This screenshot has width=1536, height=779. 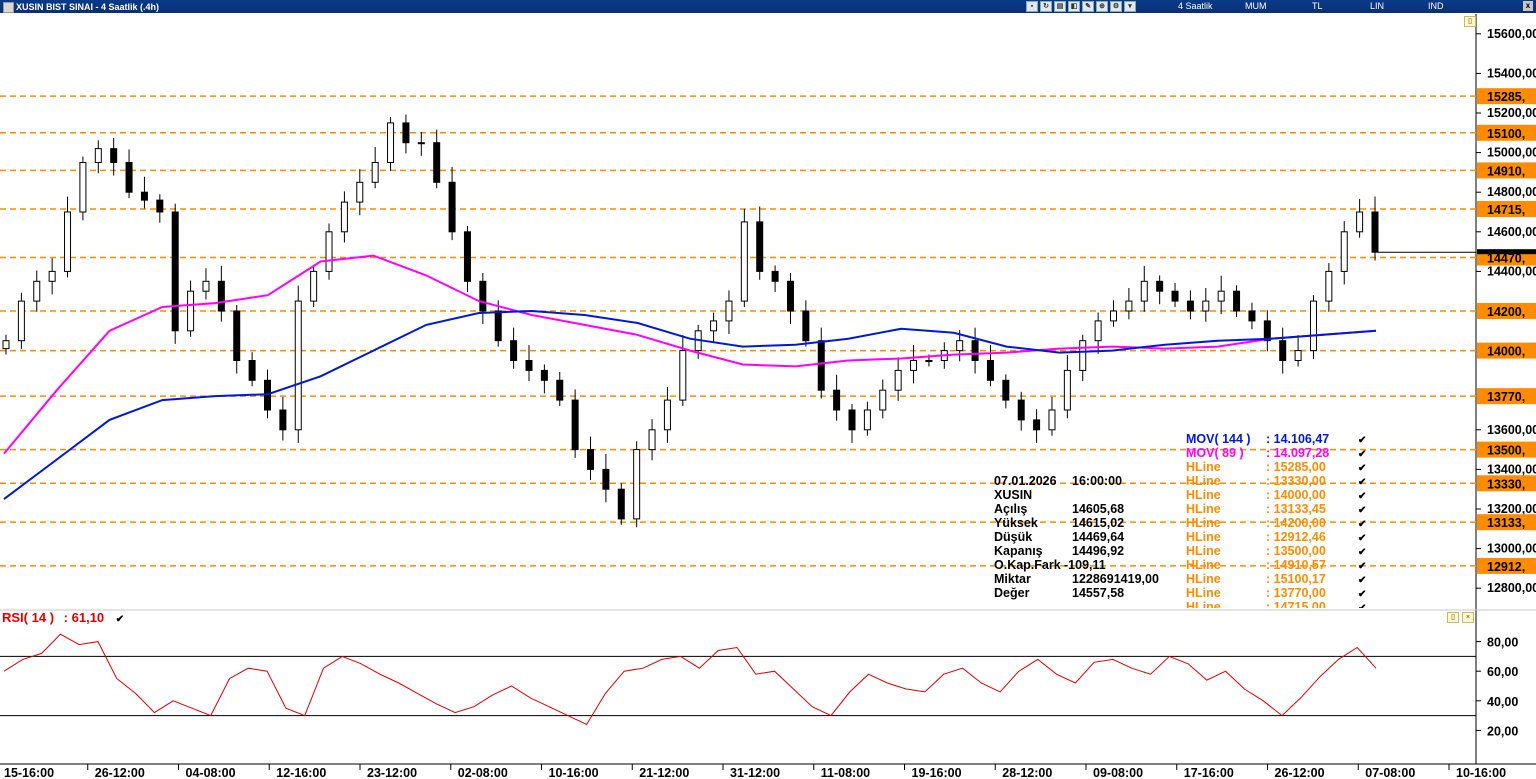 What do you see at coordinates (1511, 113) in the screenshot?
I see `y-tick-label: 15200,00` at bounding box center [1511, 113].